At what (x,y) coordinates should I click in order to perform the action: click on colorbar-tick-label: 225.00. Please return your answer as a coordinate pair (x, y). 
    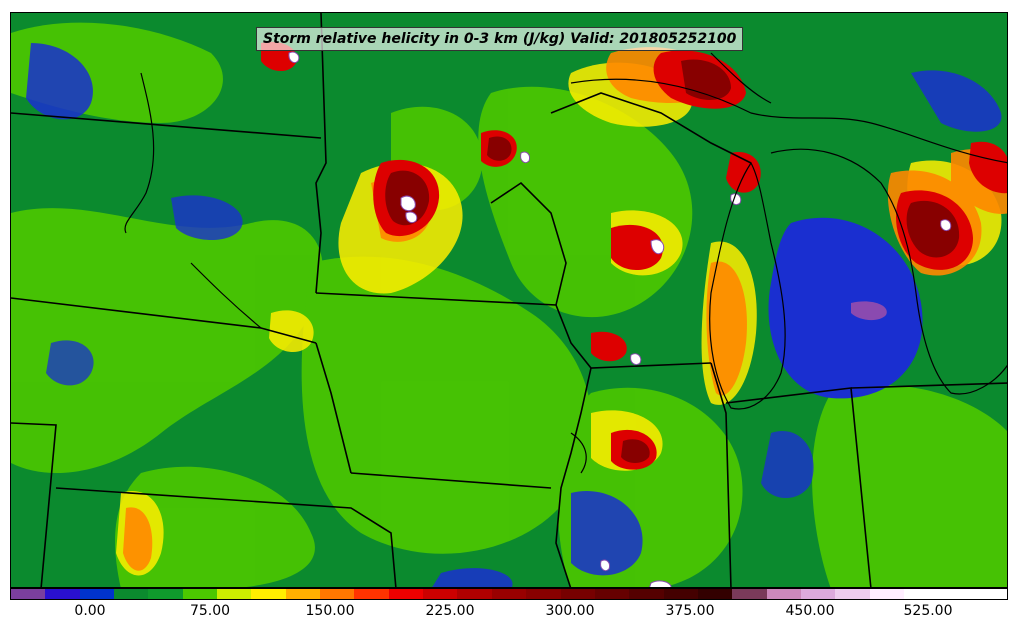
    Looking at the image, I should click on (450, 611).